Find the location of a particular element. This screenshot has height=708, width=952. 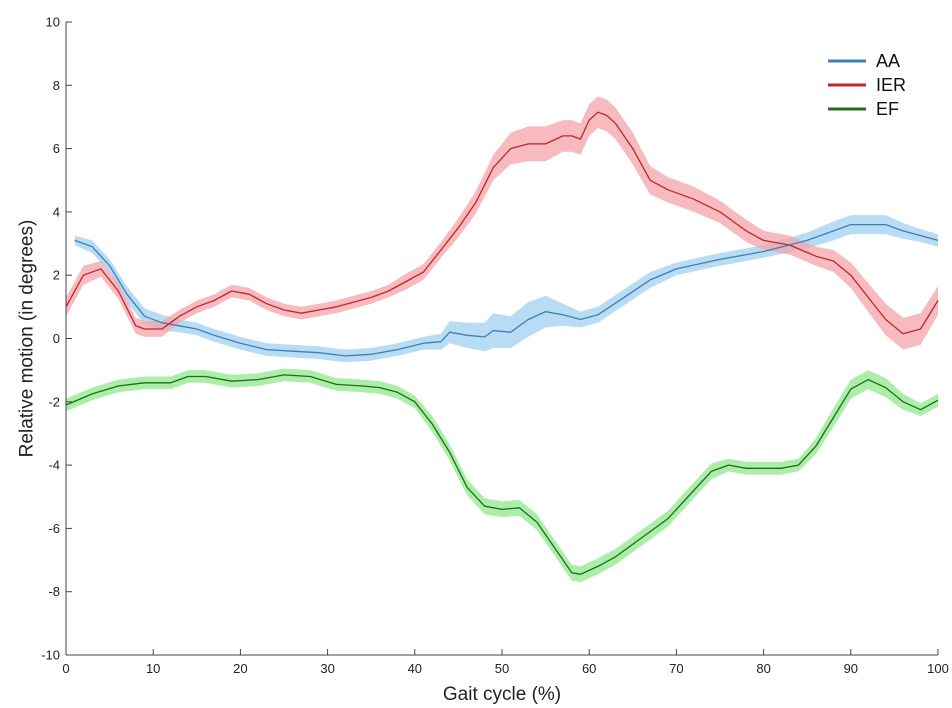

y-ticks: -10 -8 -6 -4 -2 0 2 4 6 8 10 is located at coordinates (56, 339).